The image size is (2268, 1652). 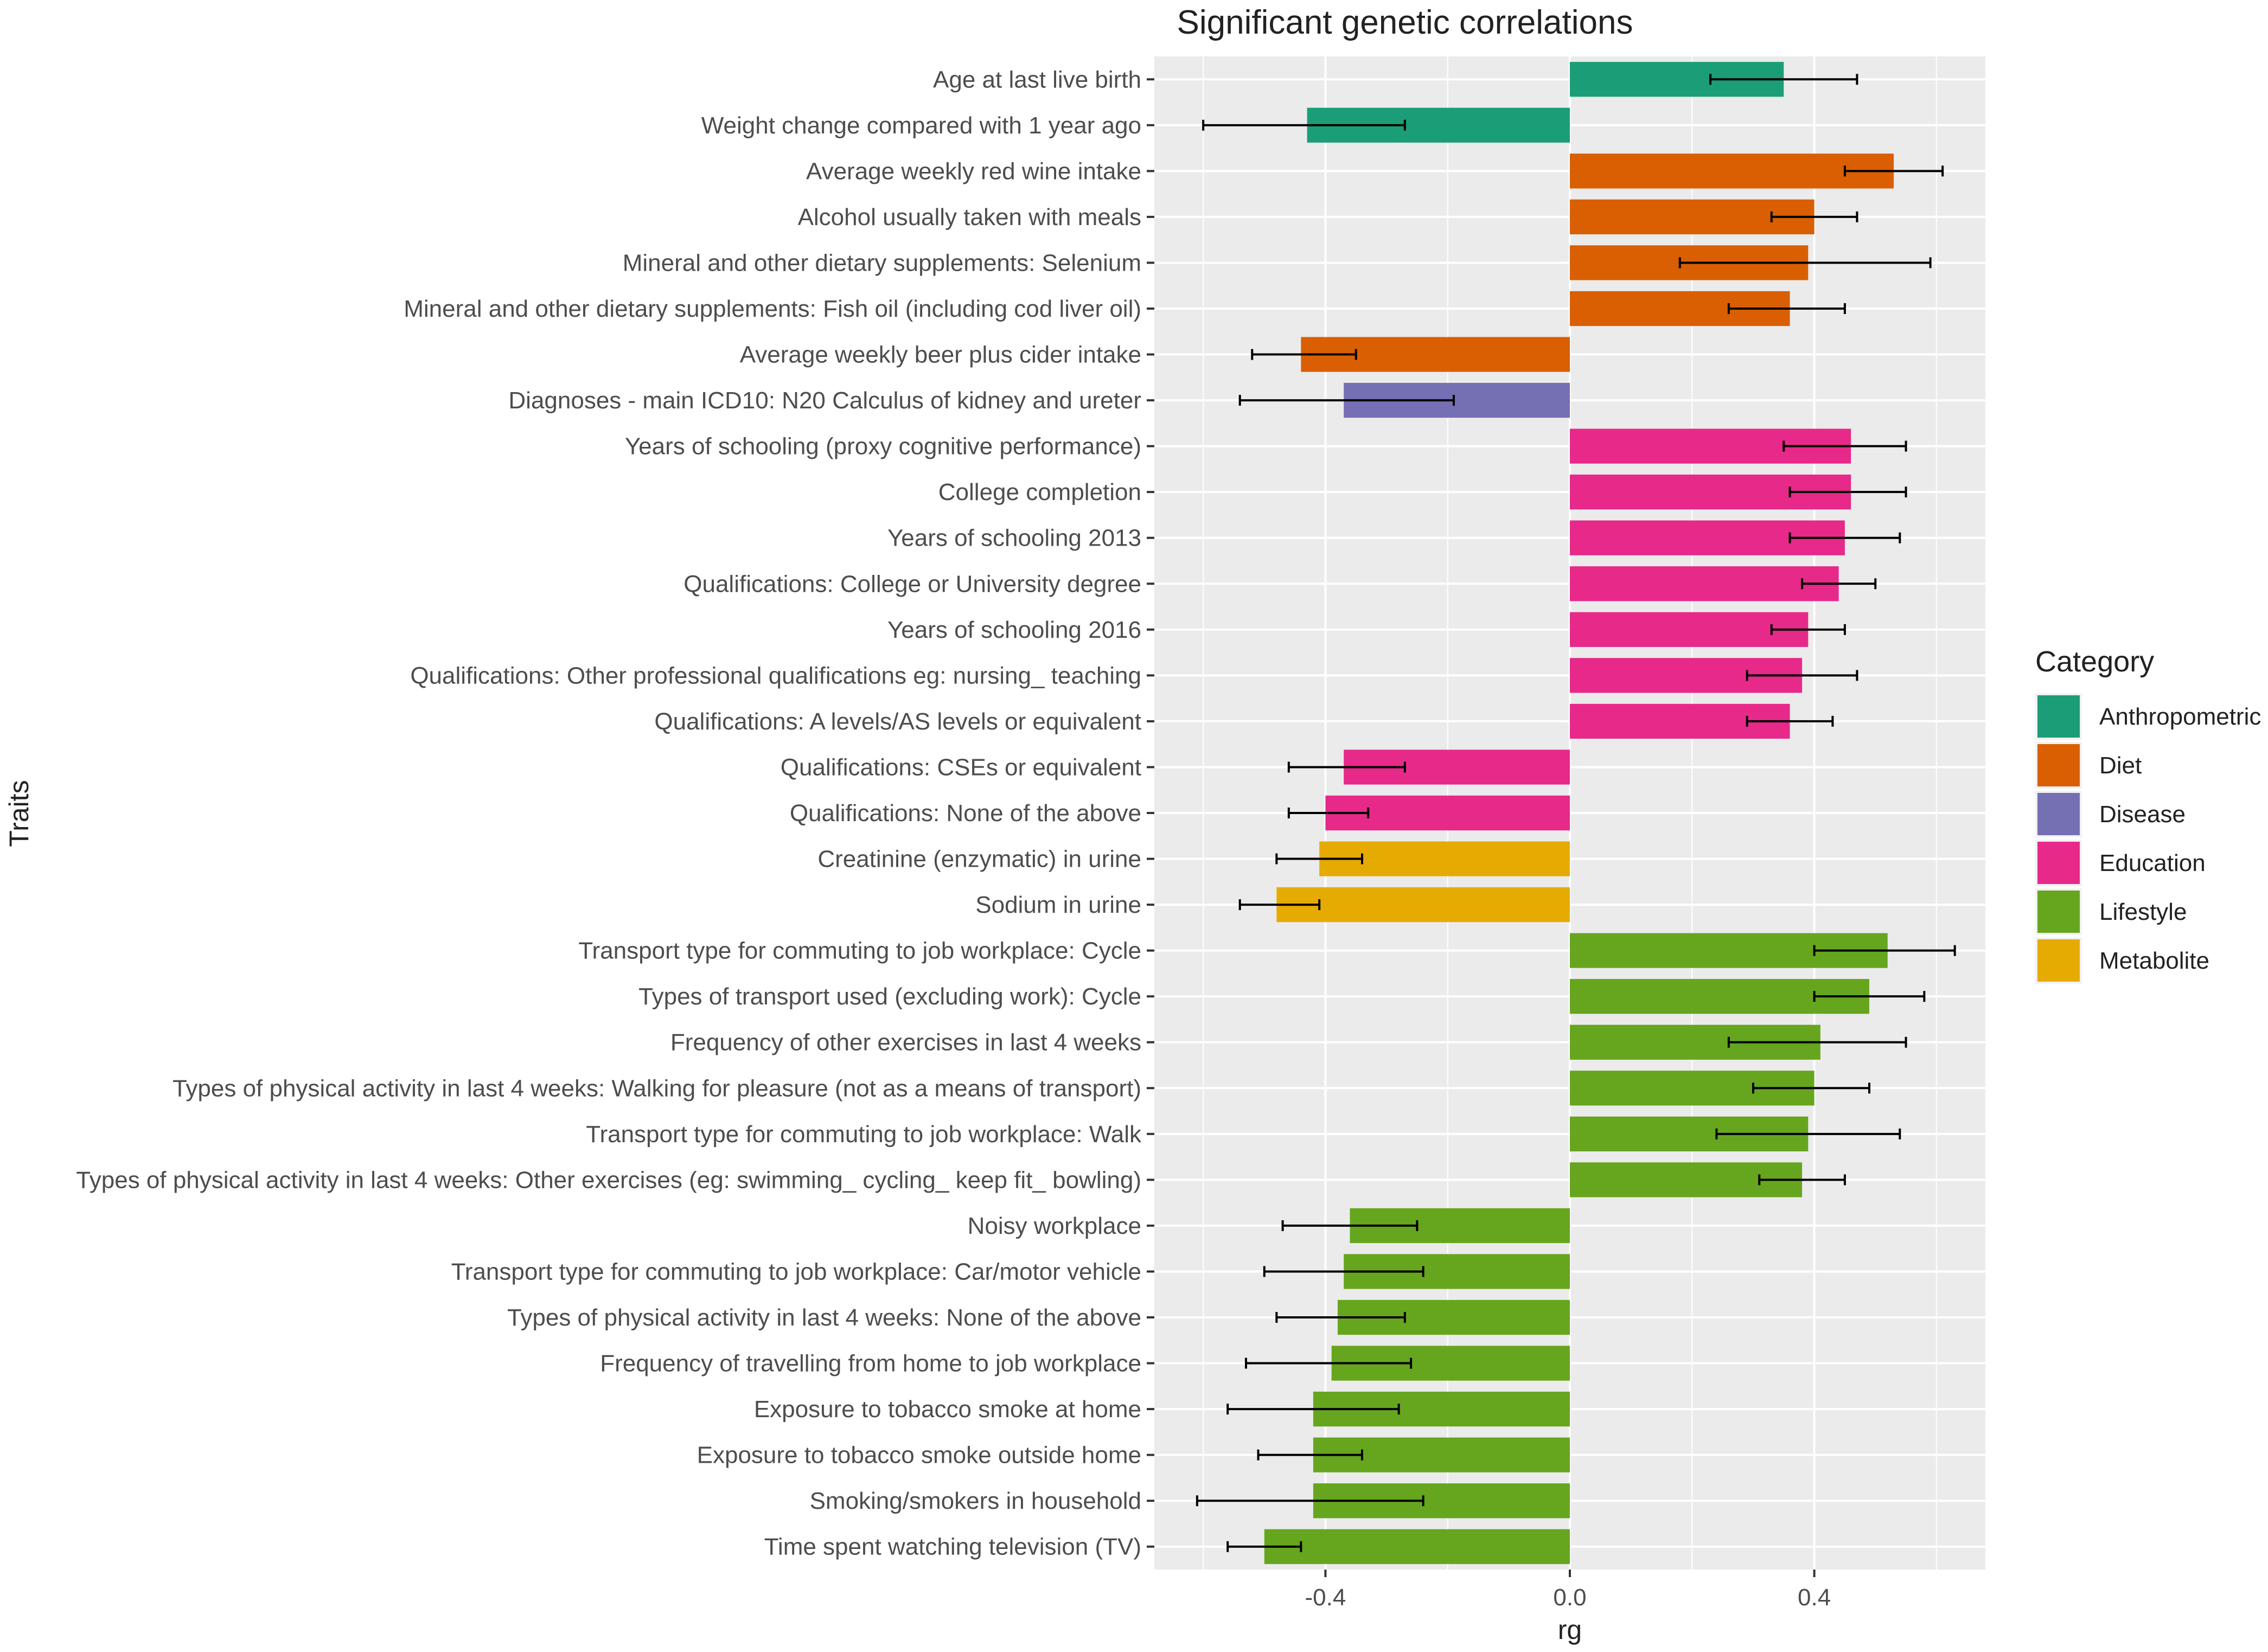 I want to click on trait-label: Years of schooling 2016, so click(x=1014, y=630).